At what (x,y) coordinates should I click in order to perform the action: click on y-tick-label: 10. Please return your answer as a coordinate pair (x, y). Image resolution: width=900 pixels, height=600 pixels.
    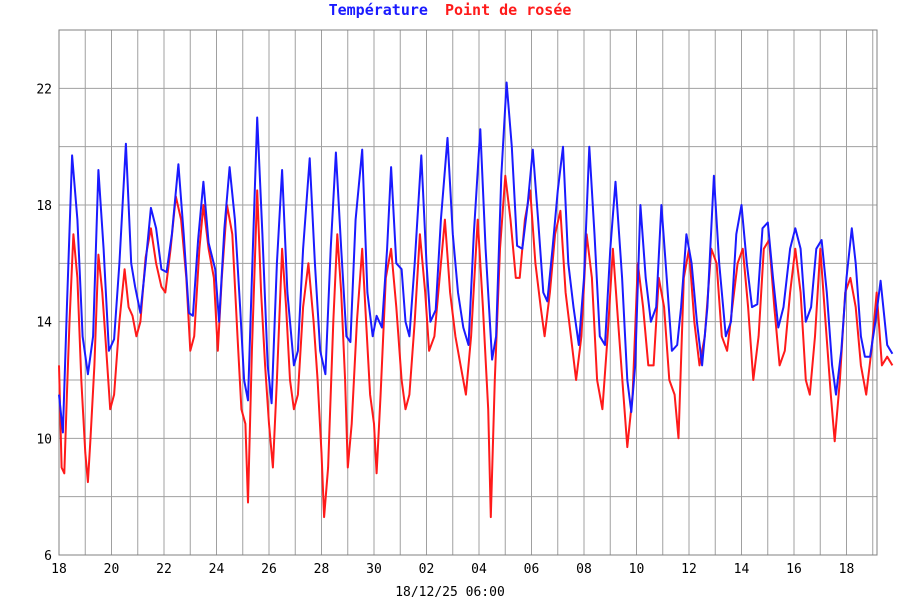
    Looking at the image, I should click on (44, 439).